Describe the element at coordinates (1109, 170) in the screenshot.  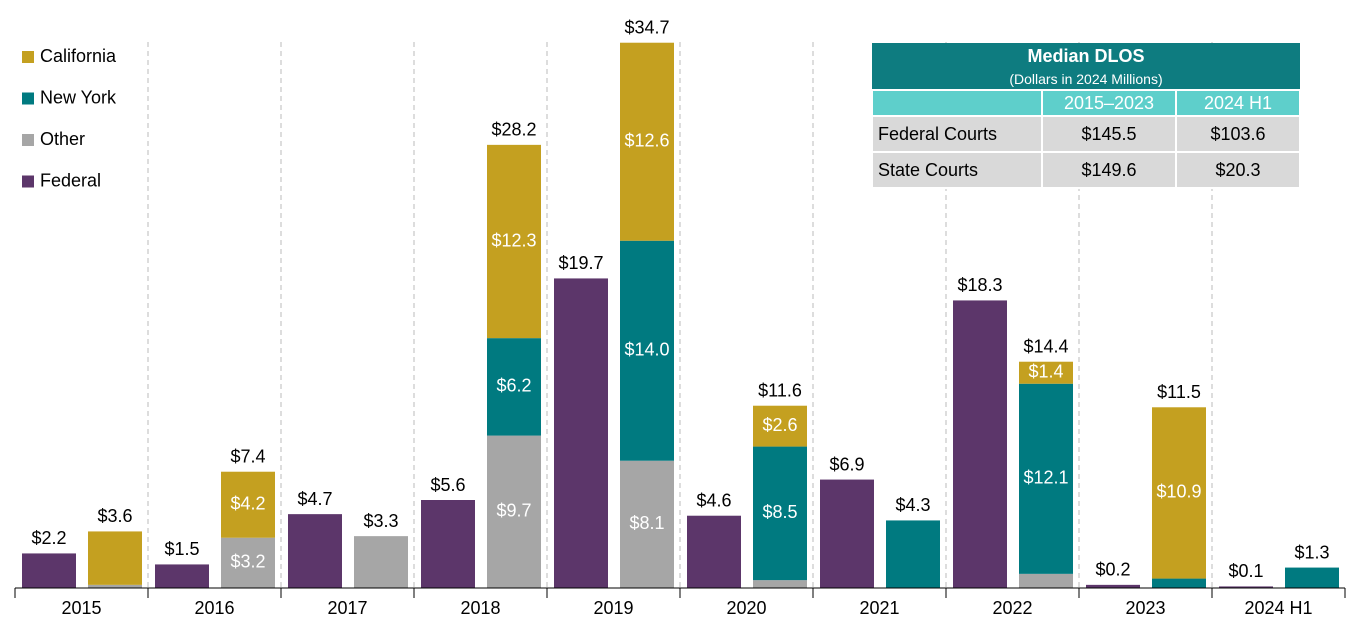
I see `cell: $149.6` at that location.